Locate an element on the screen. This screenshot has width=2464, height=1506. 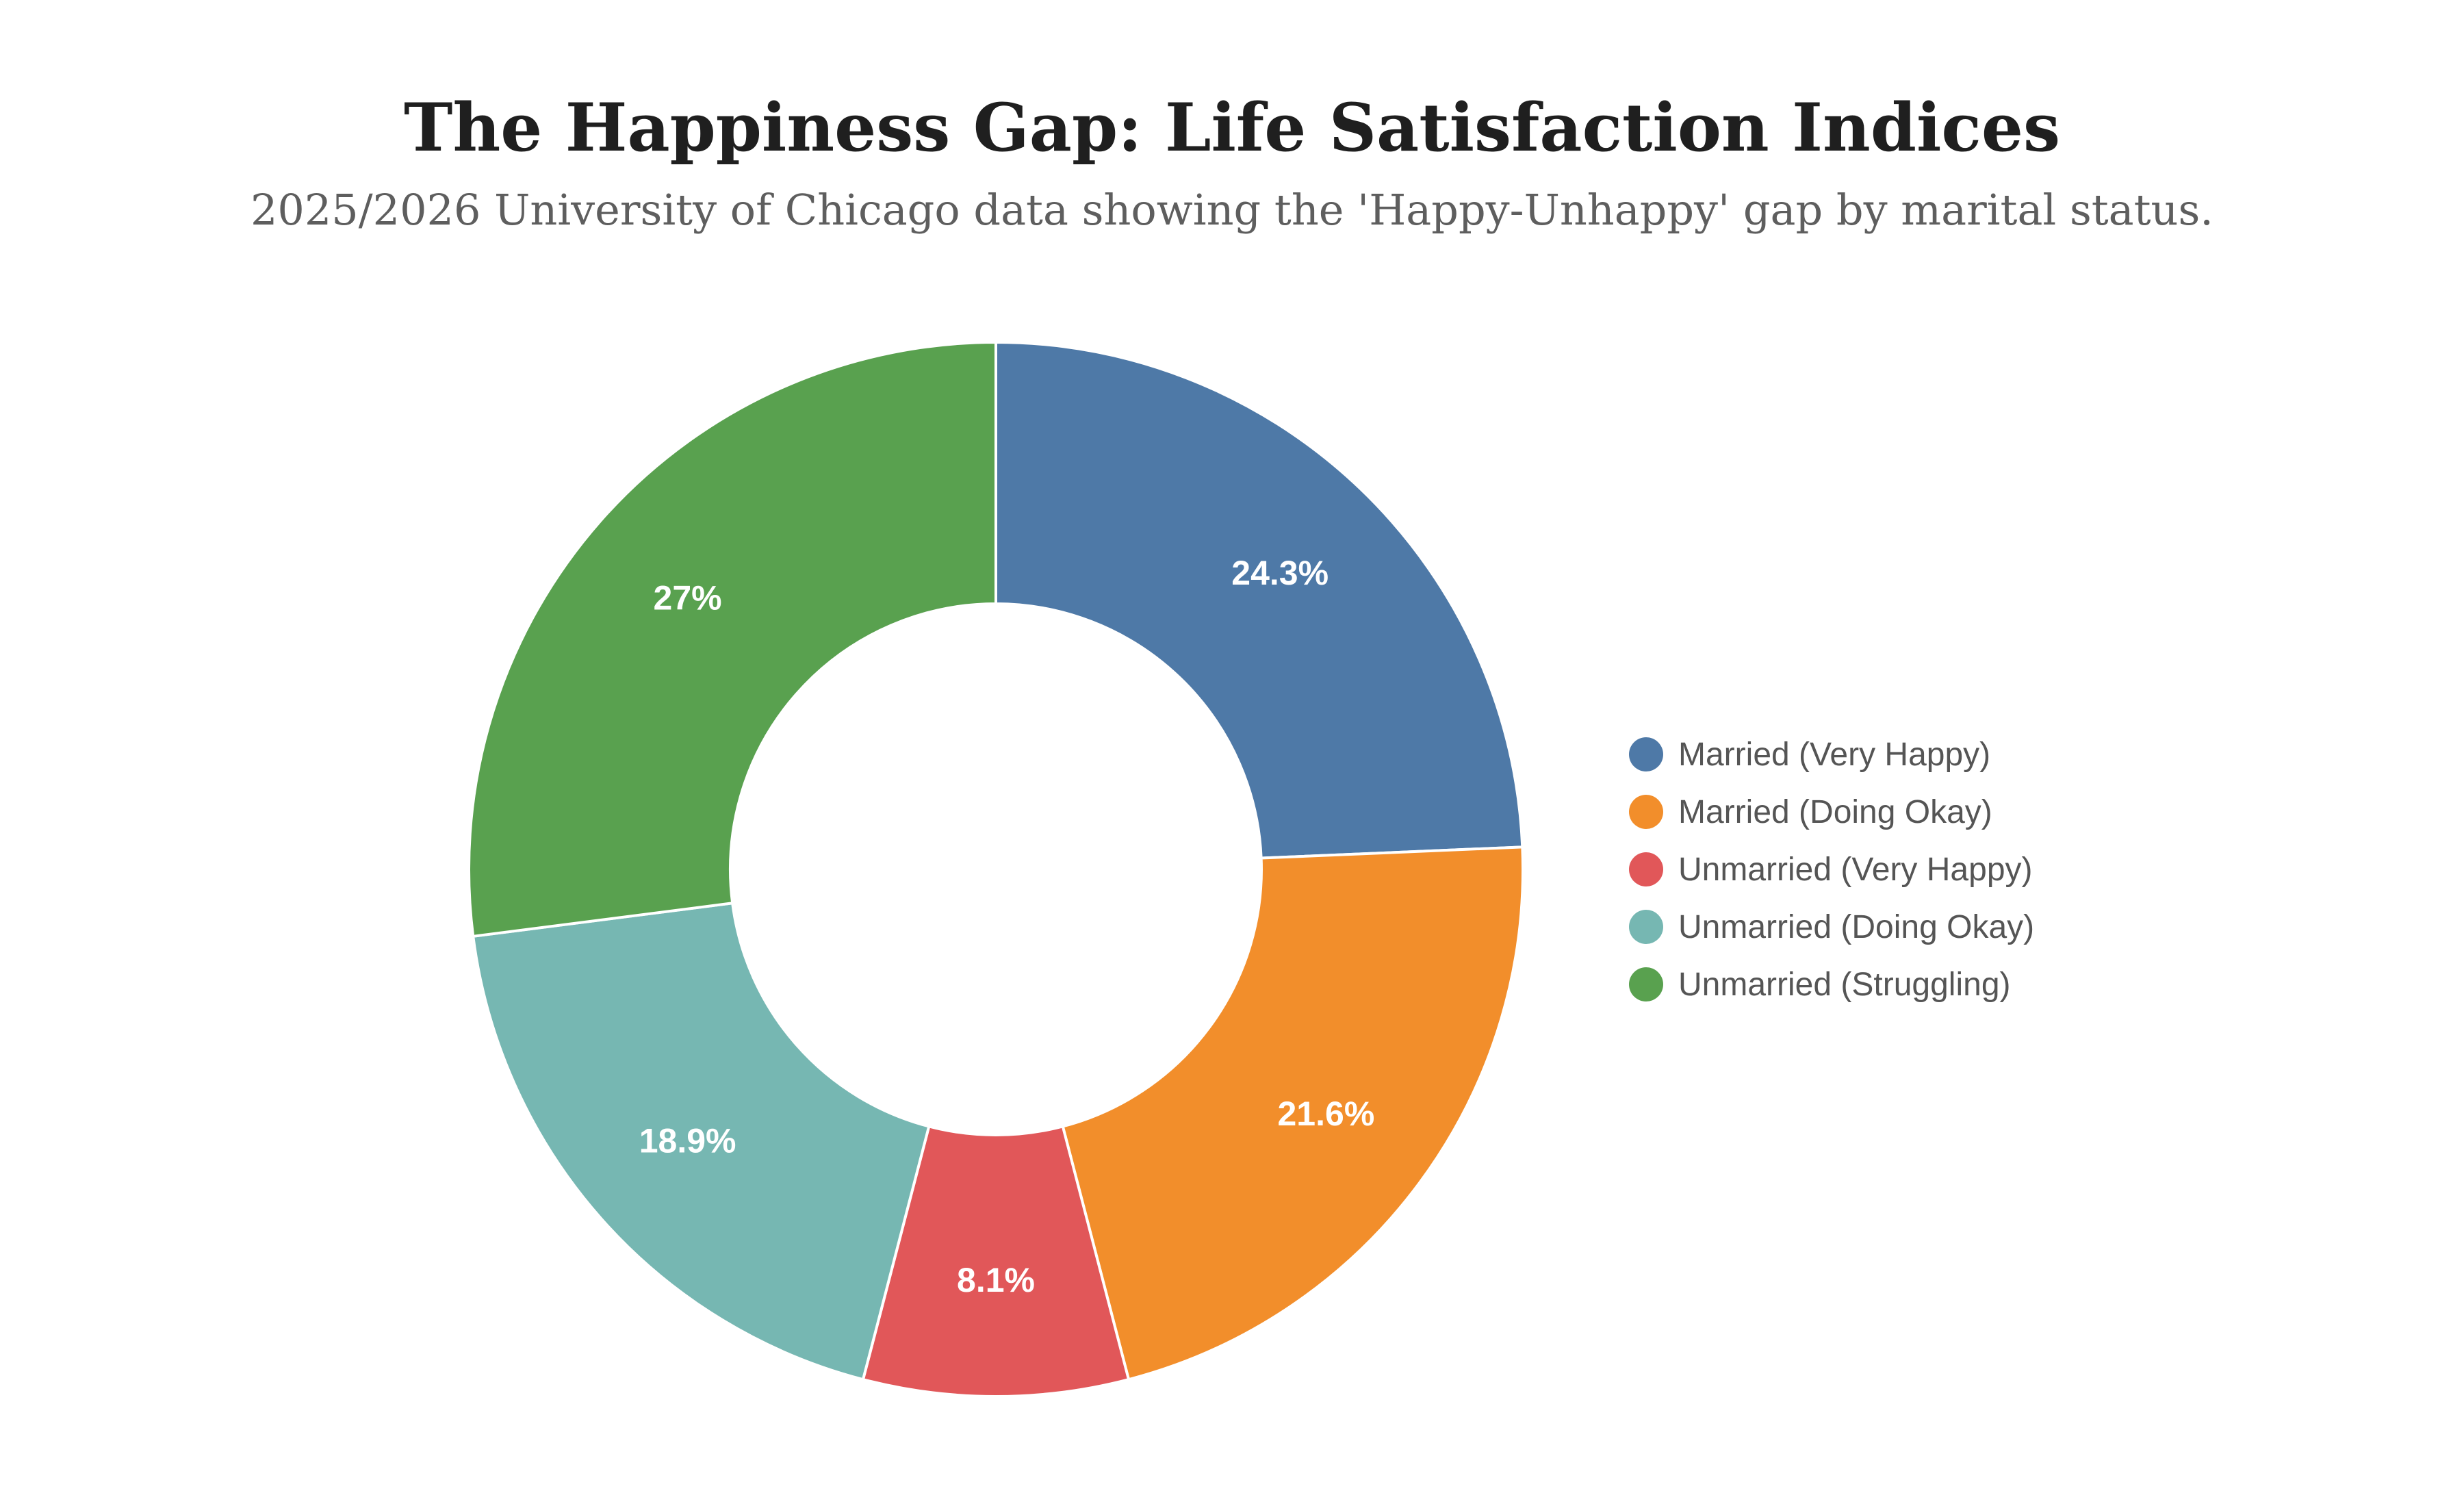
slice-married-very-happy is located at coordinates (1259, 600).